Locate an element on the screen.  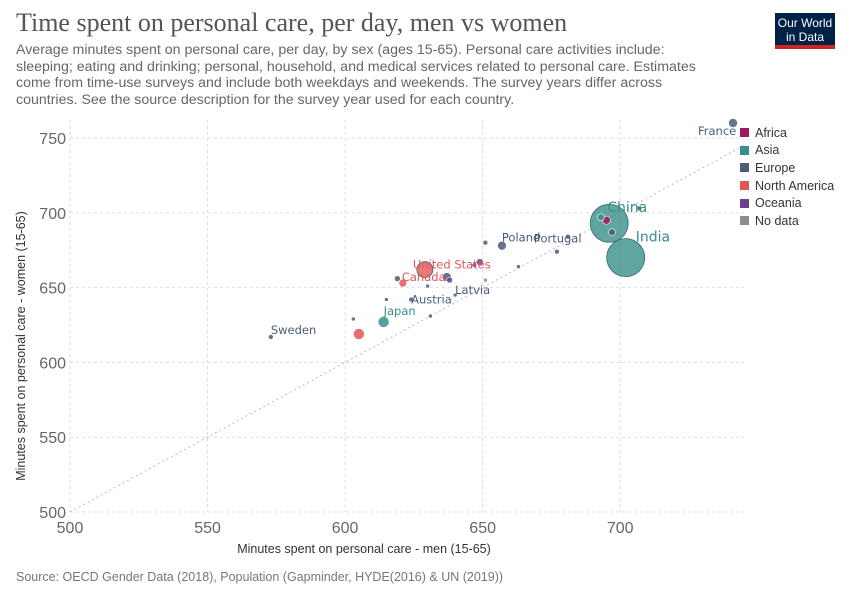
owid-logo: Our World in Data is located at coordinates (805, 31).